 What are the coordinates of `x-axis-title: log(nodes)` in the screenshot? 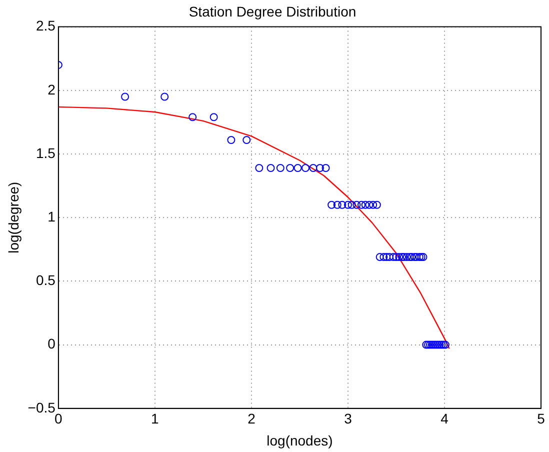 It's located at (299, 440).